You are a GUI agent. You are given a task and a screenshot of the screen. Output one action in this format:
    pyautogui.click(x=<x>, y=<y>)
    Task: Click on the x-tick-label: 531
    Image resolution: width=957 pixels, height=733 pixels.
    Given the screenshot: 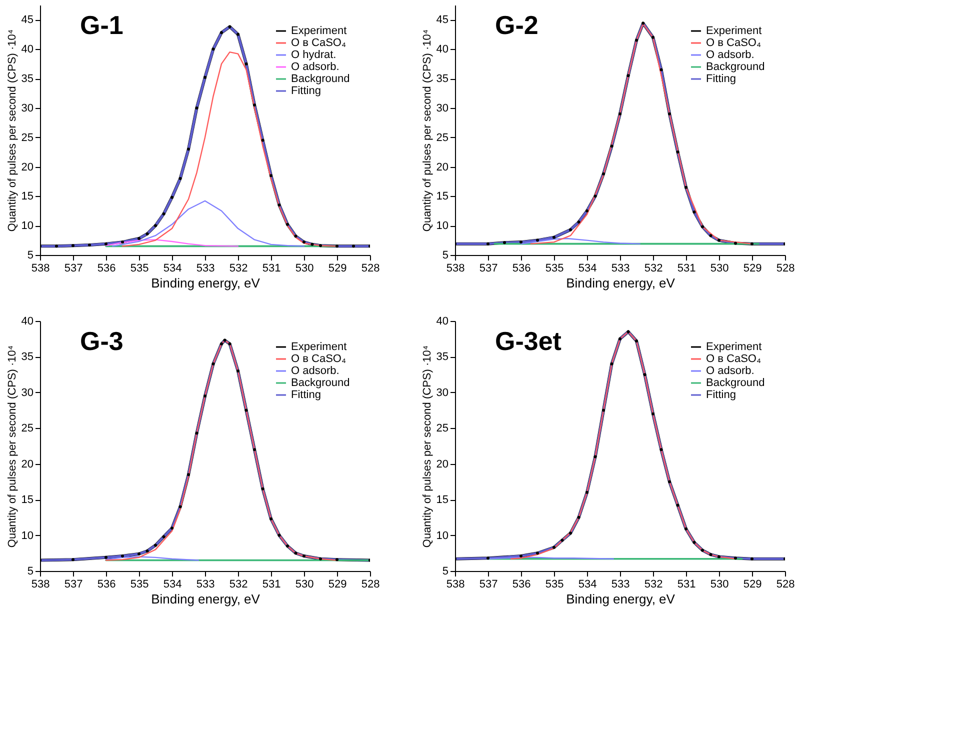 What is the action you would take?
    pyautogui.click(x=686, y=584)
    